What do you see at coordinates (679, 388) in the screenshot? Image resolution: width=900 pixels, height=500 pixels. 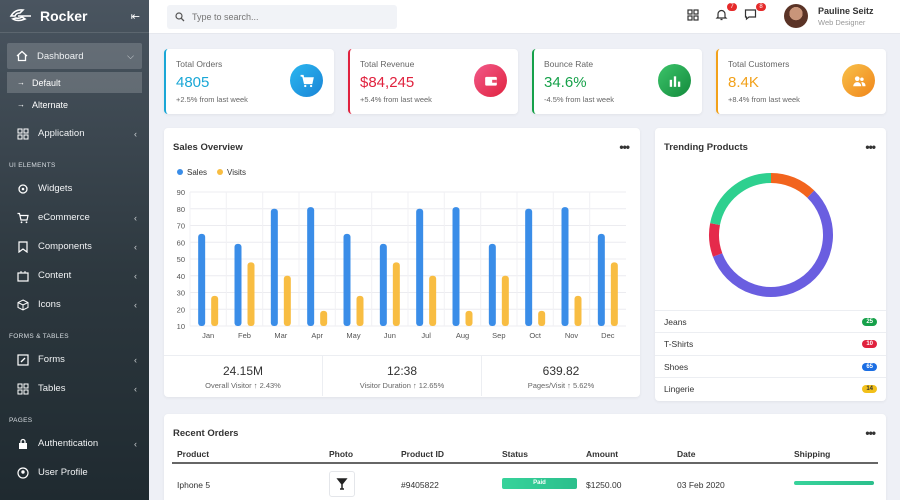 I see `product-name: Lingerie` at bounding box center [679, 388].